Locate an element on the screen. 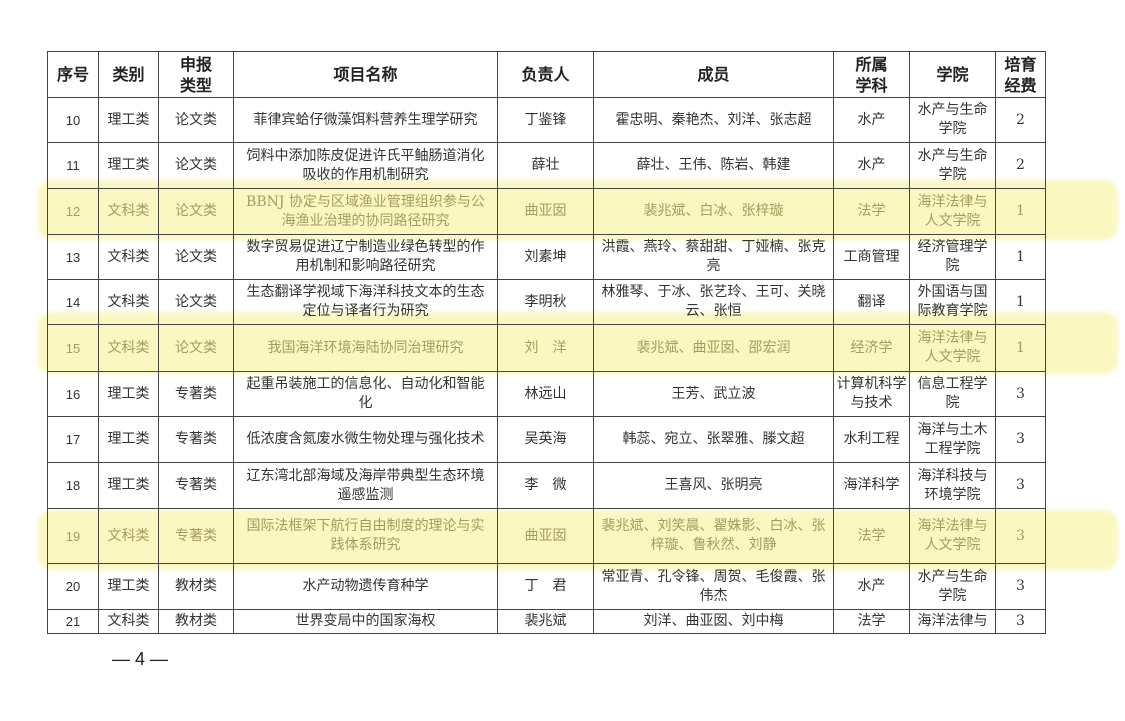 Image resolution: width=1125 pixels, height=721 pixels. row-number-cell: 15 is located at coordinates (73, 348).